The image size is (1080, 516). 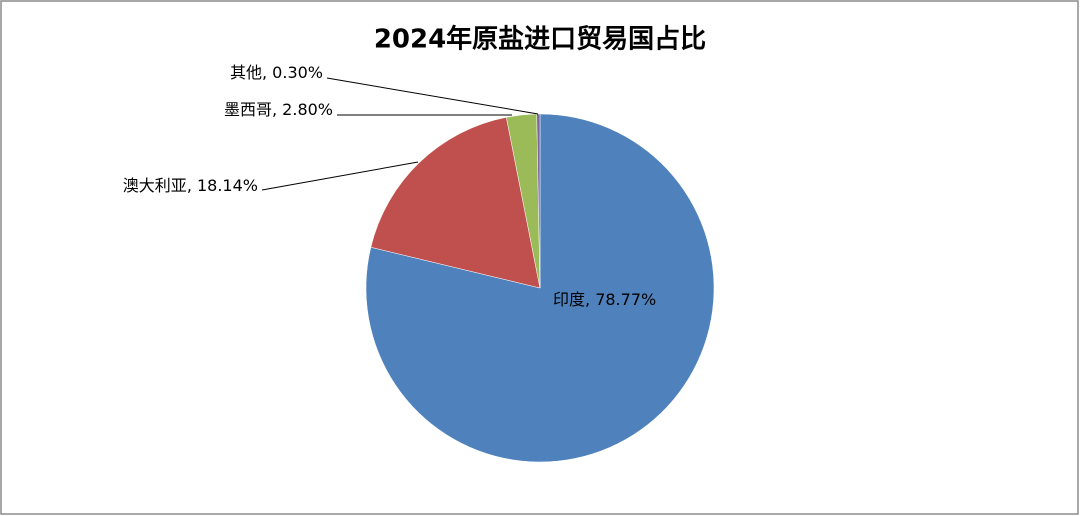 What do you see at coordinates (297, 72) in the screenshot?
I see `label-value: 0.30%` at bounding box center [297, 72].